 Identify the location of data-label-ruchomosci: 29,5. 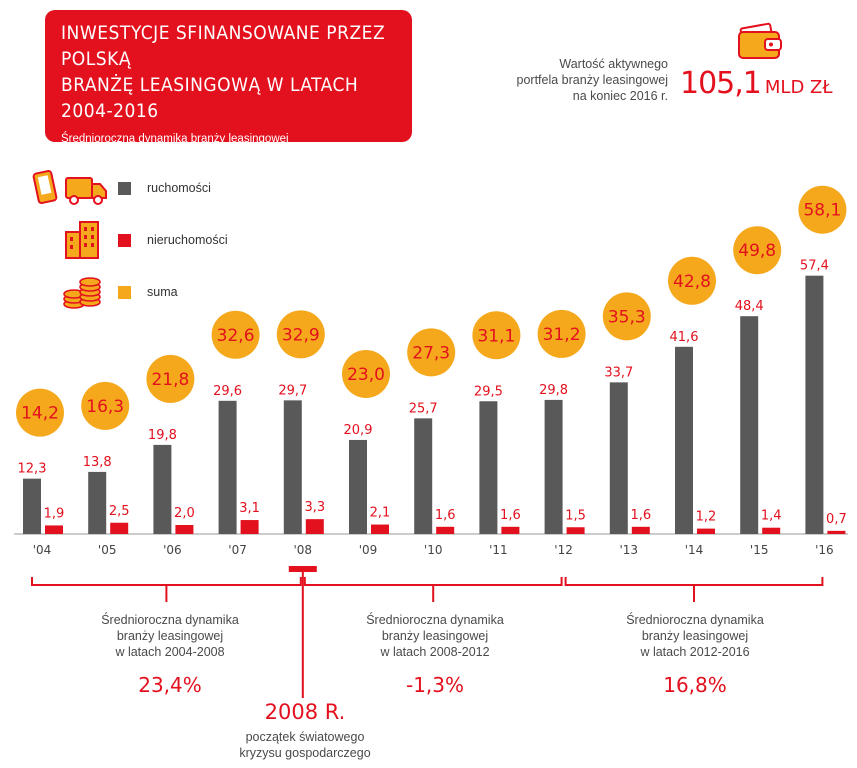
(488, 391).